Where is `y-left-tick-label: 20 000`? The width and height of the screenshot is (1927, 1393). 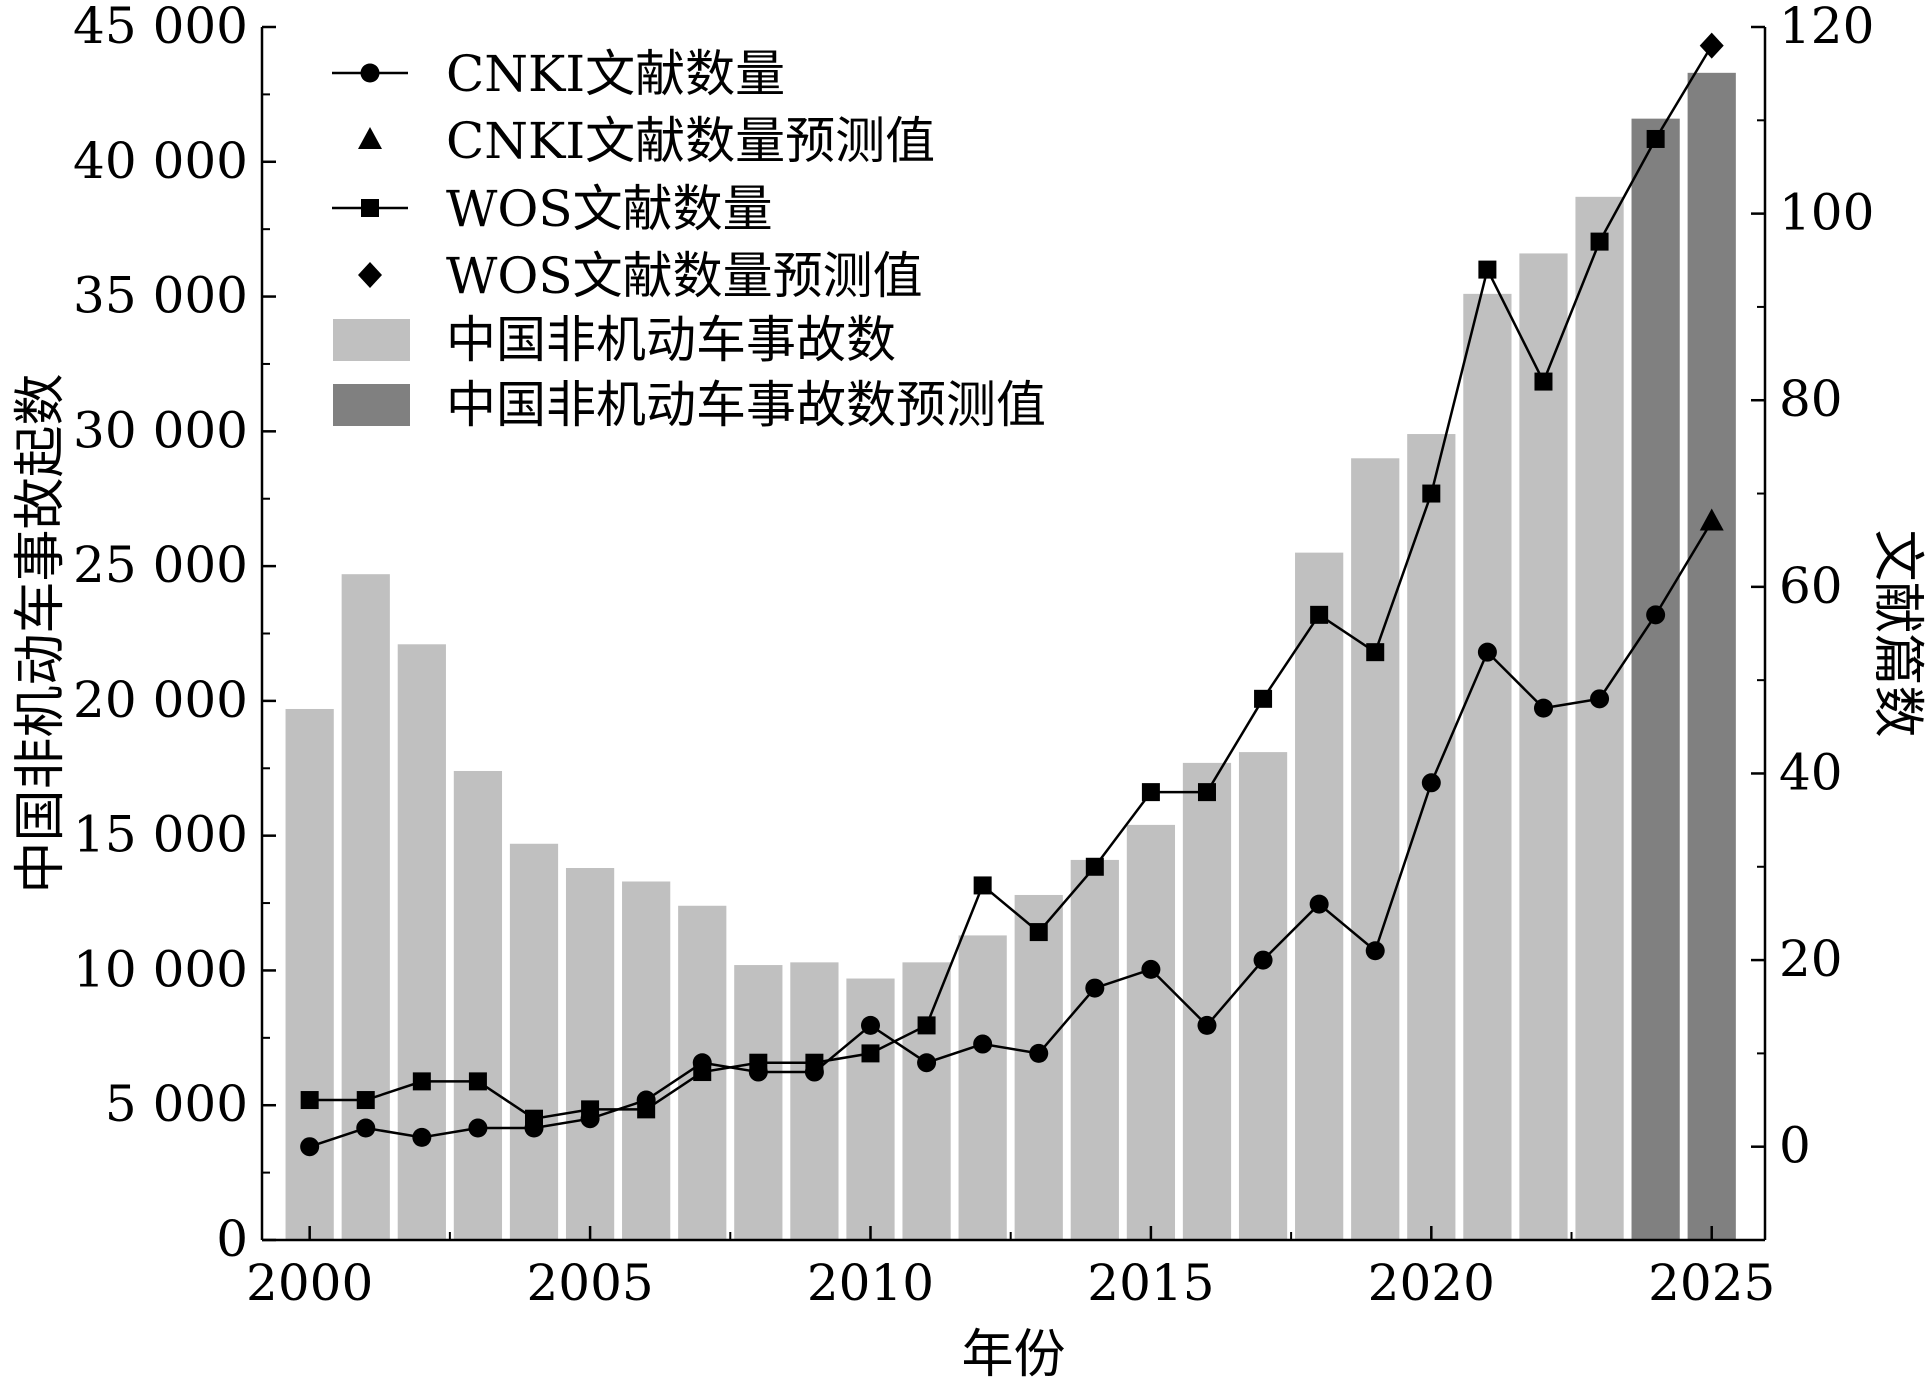 y-left-tick-label: 20 000 is located at coordinates (160, 700).